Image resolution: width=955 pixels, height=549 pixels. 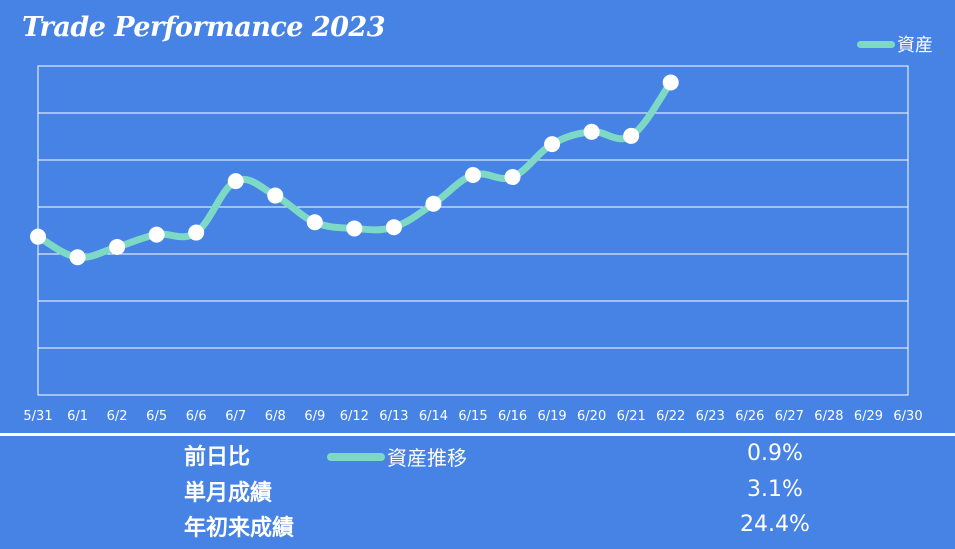 I want to click on stats-legend-swatch, so click(x=356, y=456).